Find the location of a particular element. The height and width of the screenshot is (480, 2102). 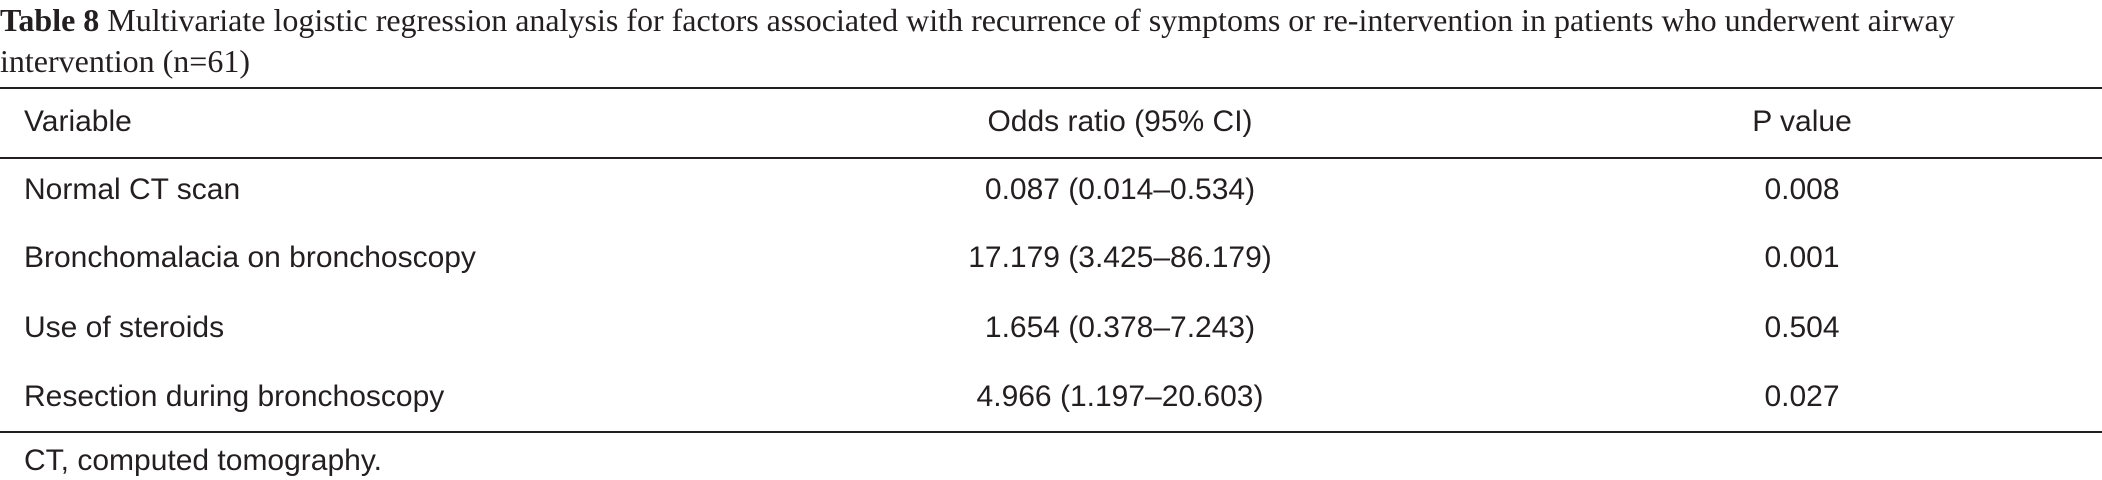

row-variable: Bronchomalacia on bronchoscopy is located at coordinates (250, 257).